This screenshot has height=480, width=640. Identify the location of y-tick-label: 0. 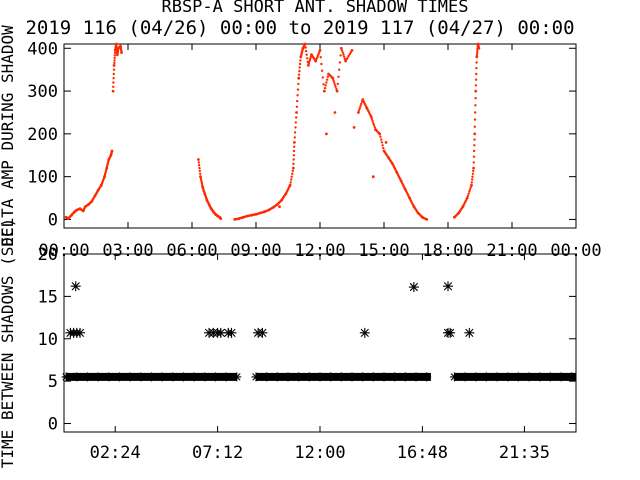
(53, 220).